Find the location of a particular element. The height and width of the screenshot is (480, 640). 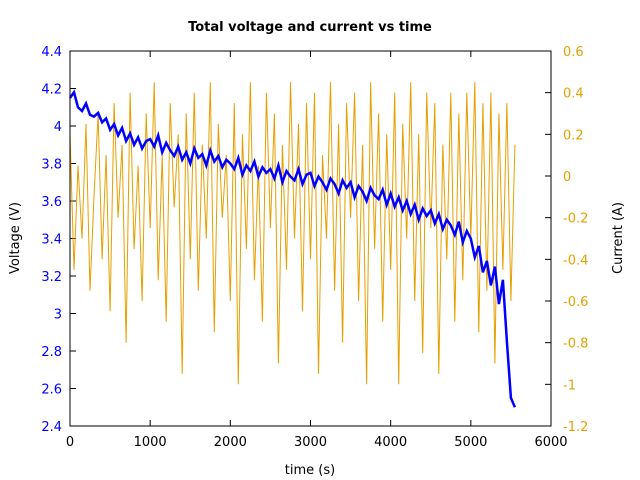

y-tick-label: 2.4 is located at coordinates (51, 427).